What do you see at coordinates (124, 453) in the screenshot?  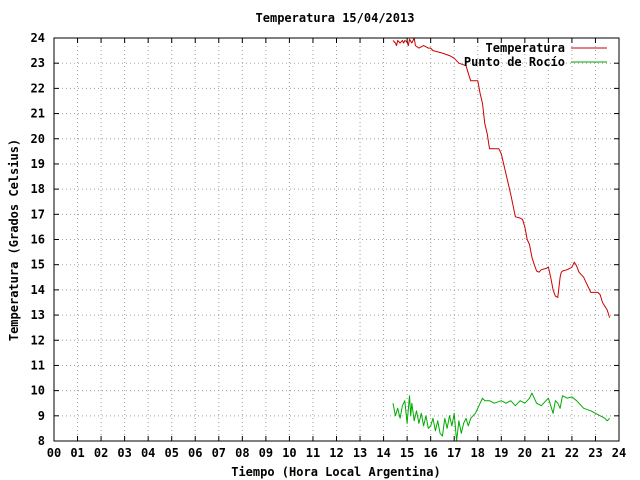 I see `x-tick-label: 03` at bounding box center [124, 453].